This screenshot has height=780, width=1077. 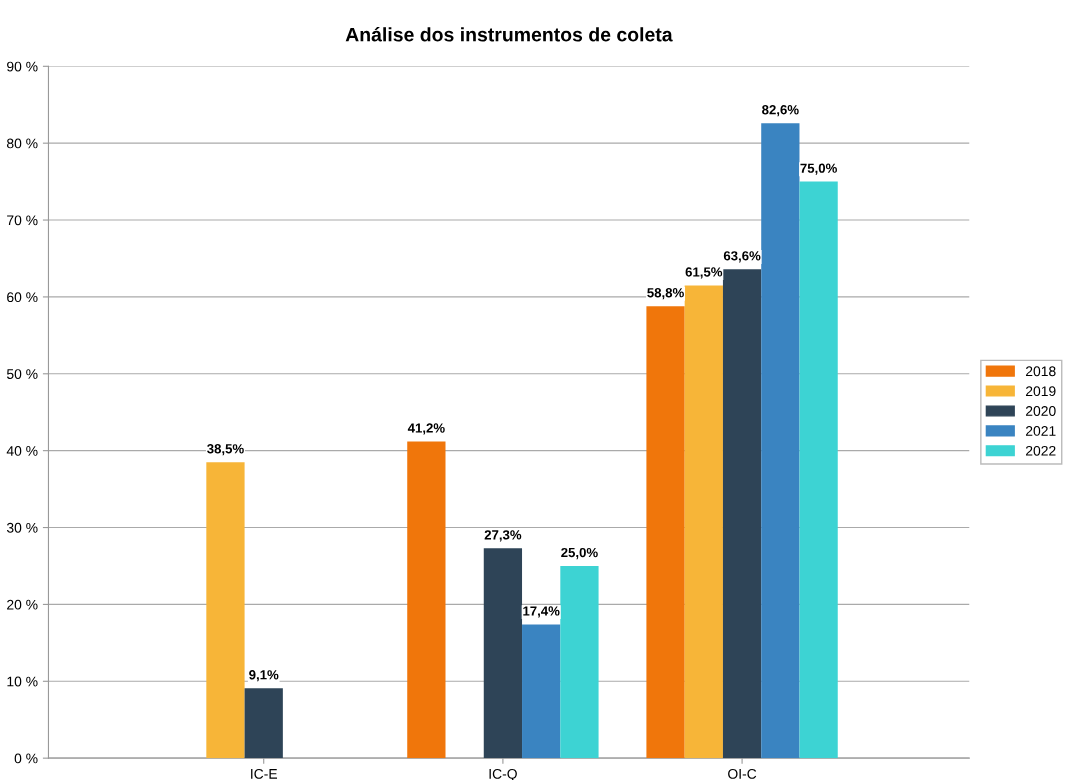 I want to click on data-label: 25,0%, so click(x=579, y=553).